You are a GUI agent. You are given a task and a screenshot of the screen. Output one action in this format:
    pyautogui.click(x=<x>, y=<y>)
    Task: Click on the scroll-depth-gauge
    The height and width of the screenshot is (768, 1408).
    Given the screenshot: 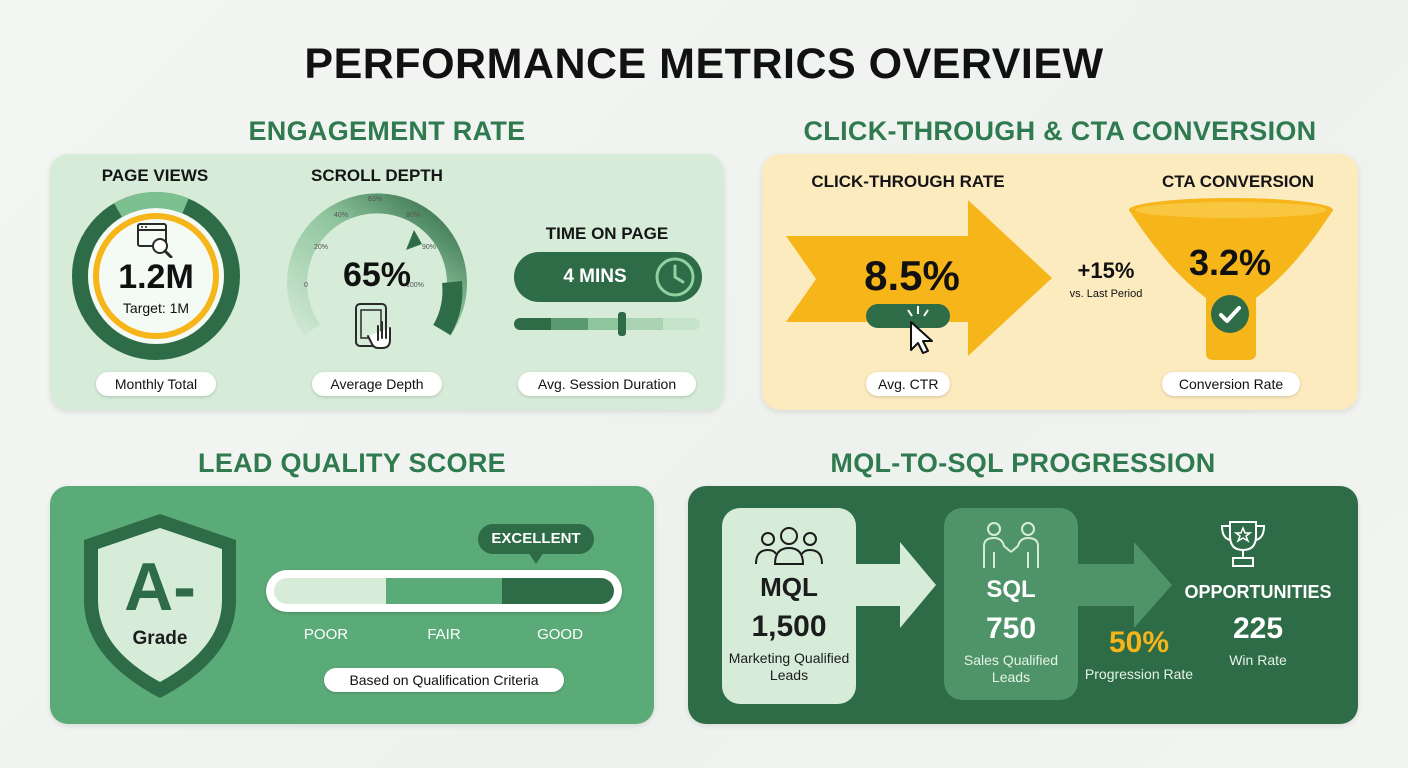 What is the action you would take?
    pyautogui.click(x=377, y=264)
    